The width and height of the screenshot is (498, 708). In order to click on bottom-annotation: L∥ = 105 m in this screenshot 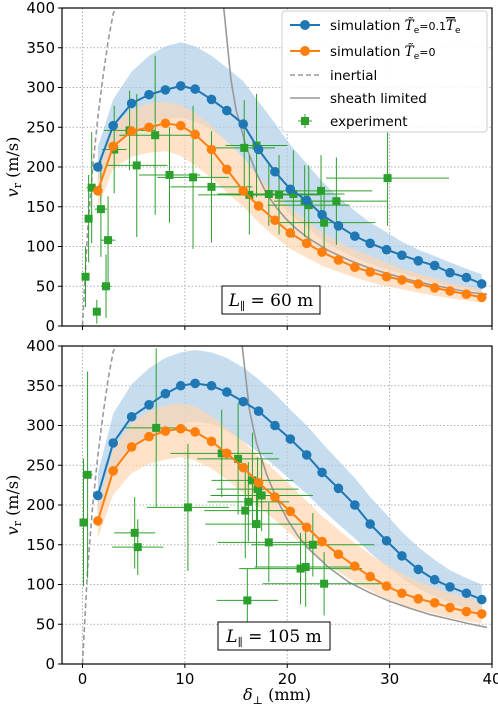, I will do `click(274, 636)`.